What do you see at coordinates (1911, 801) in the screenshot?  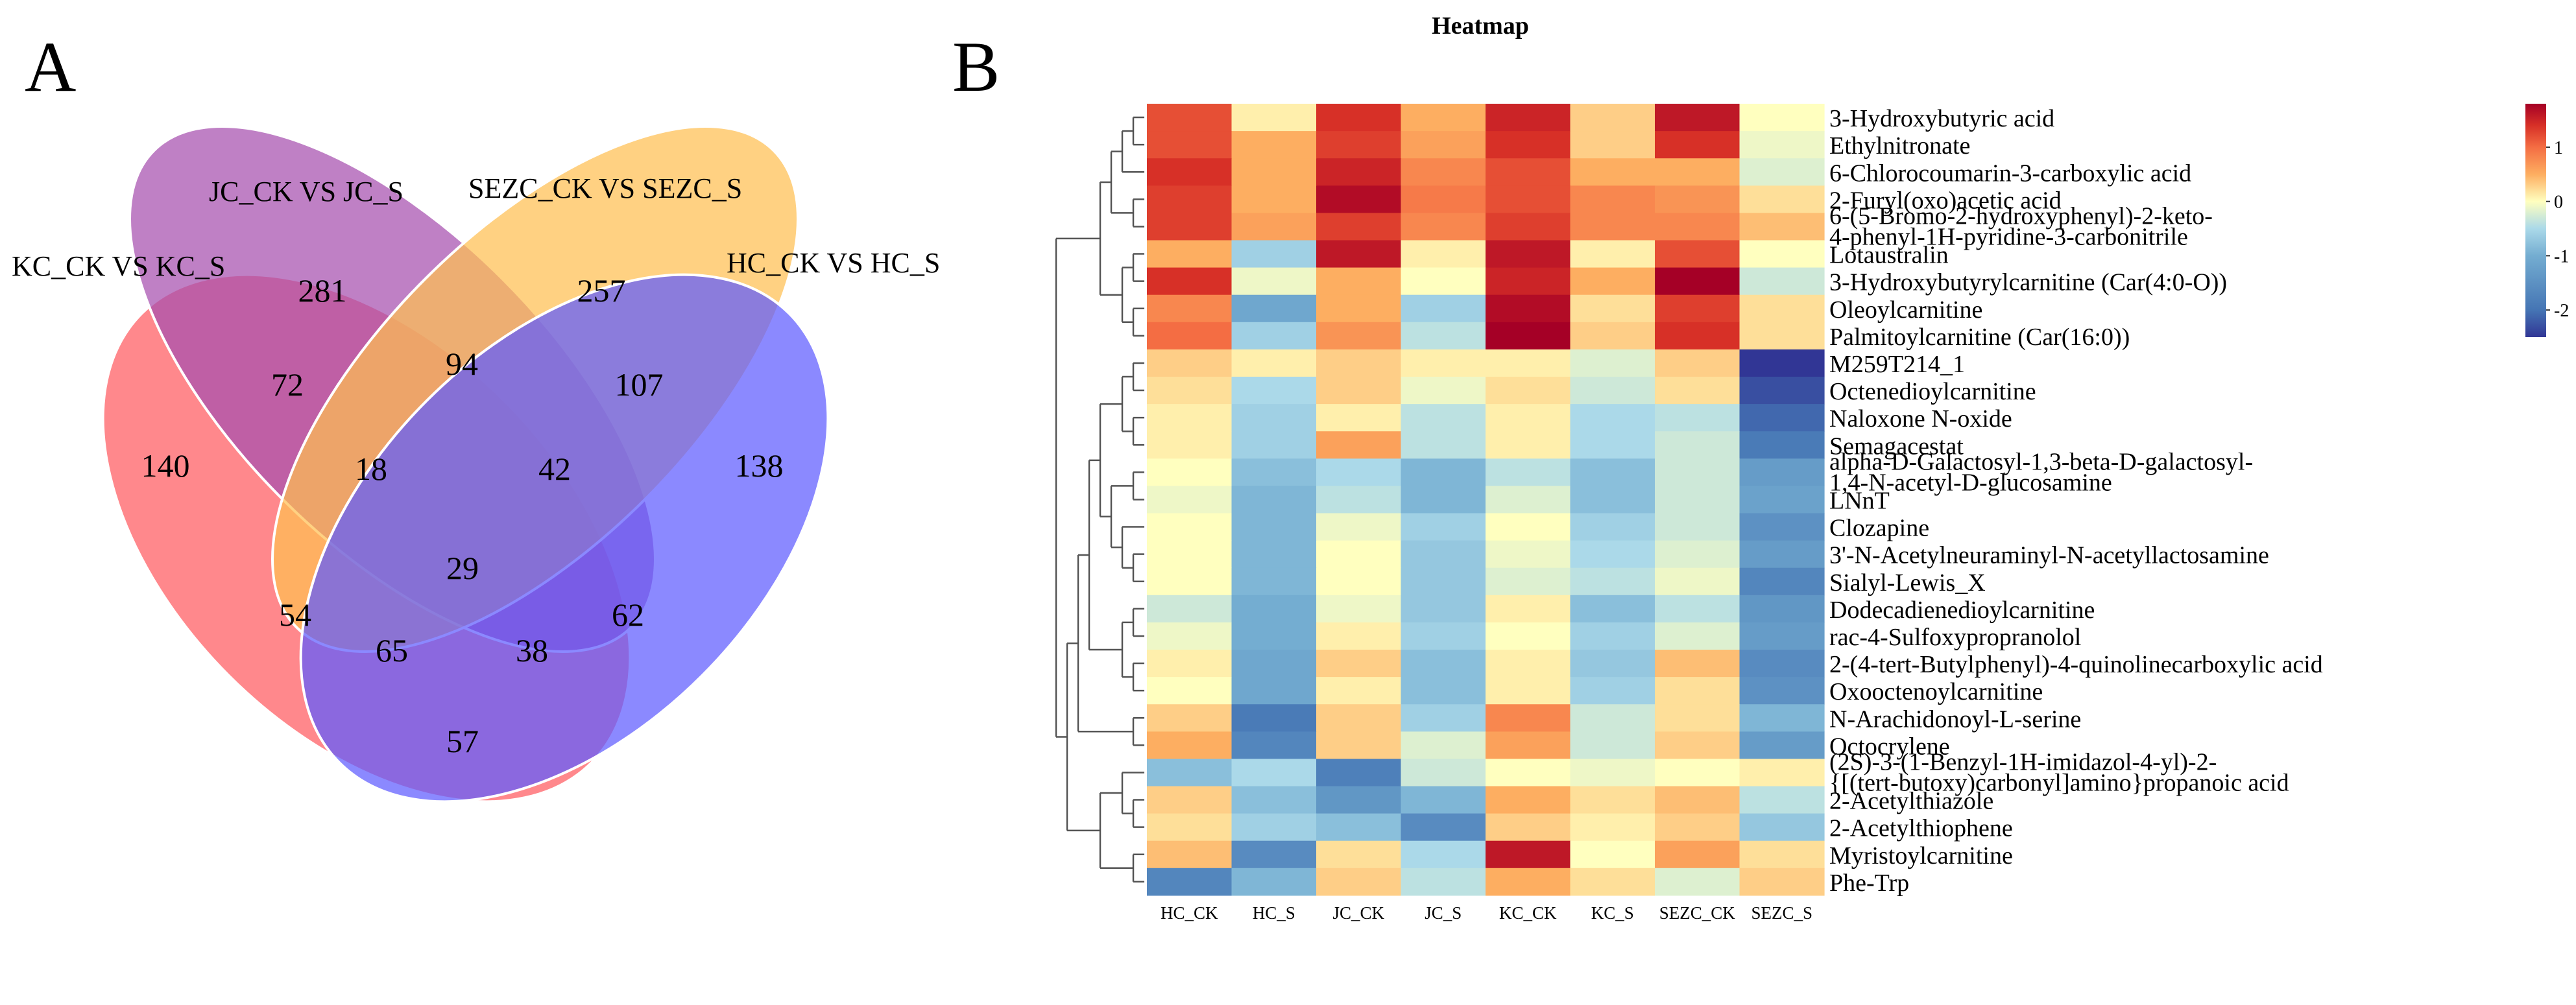 I see `row-label: 2-Acetylthiazole` at bounding box center [1911, 801].